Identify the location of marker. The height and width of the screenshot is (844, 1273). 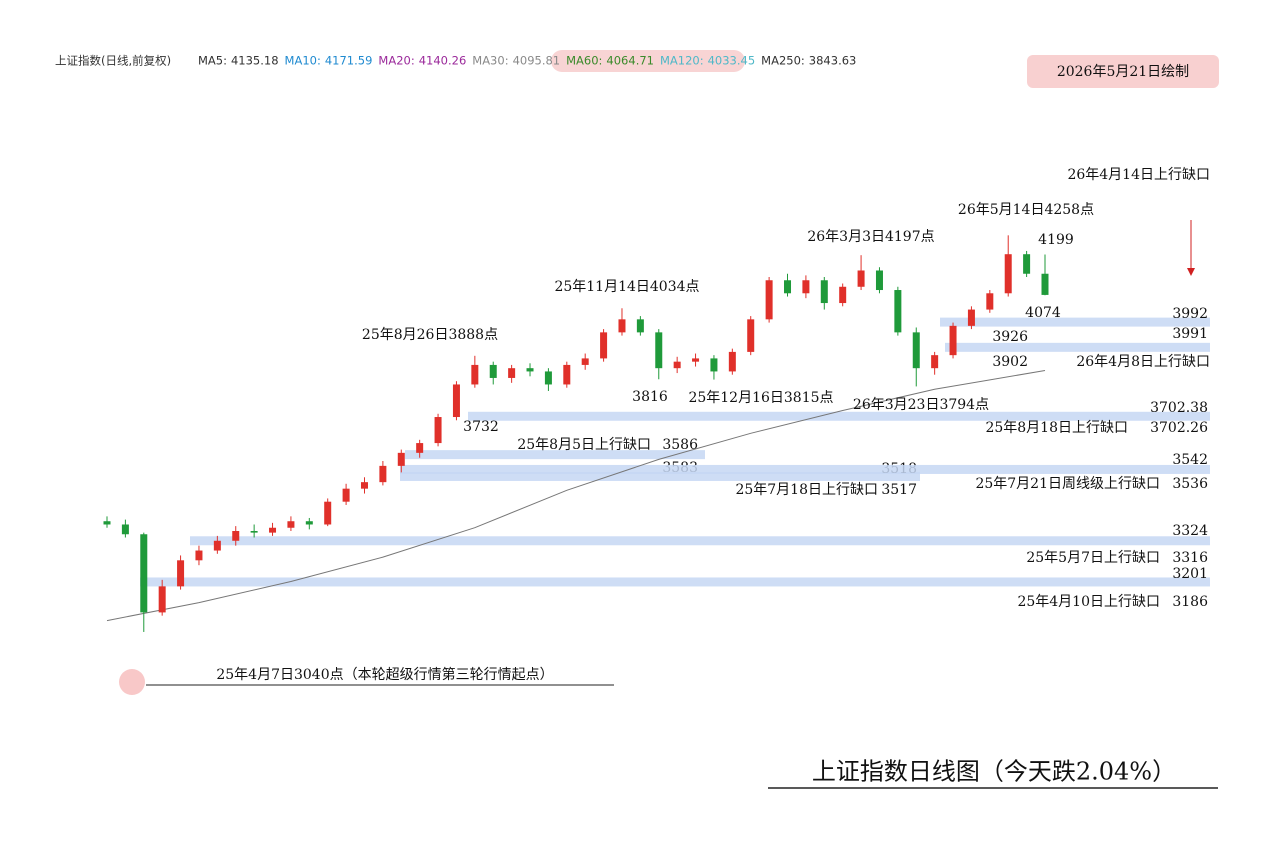
(132, 682).